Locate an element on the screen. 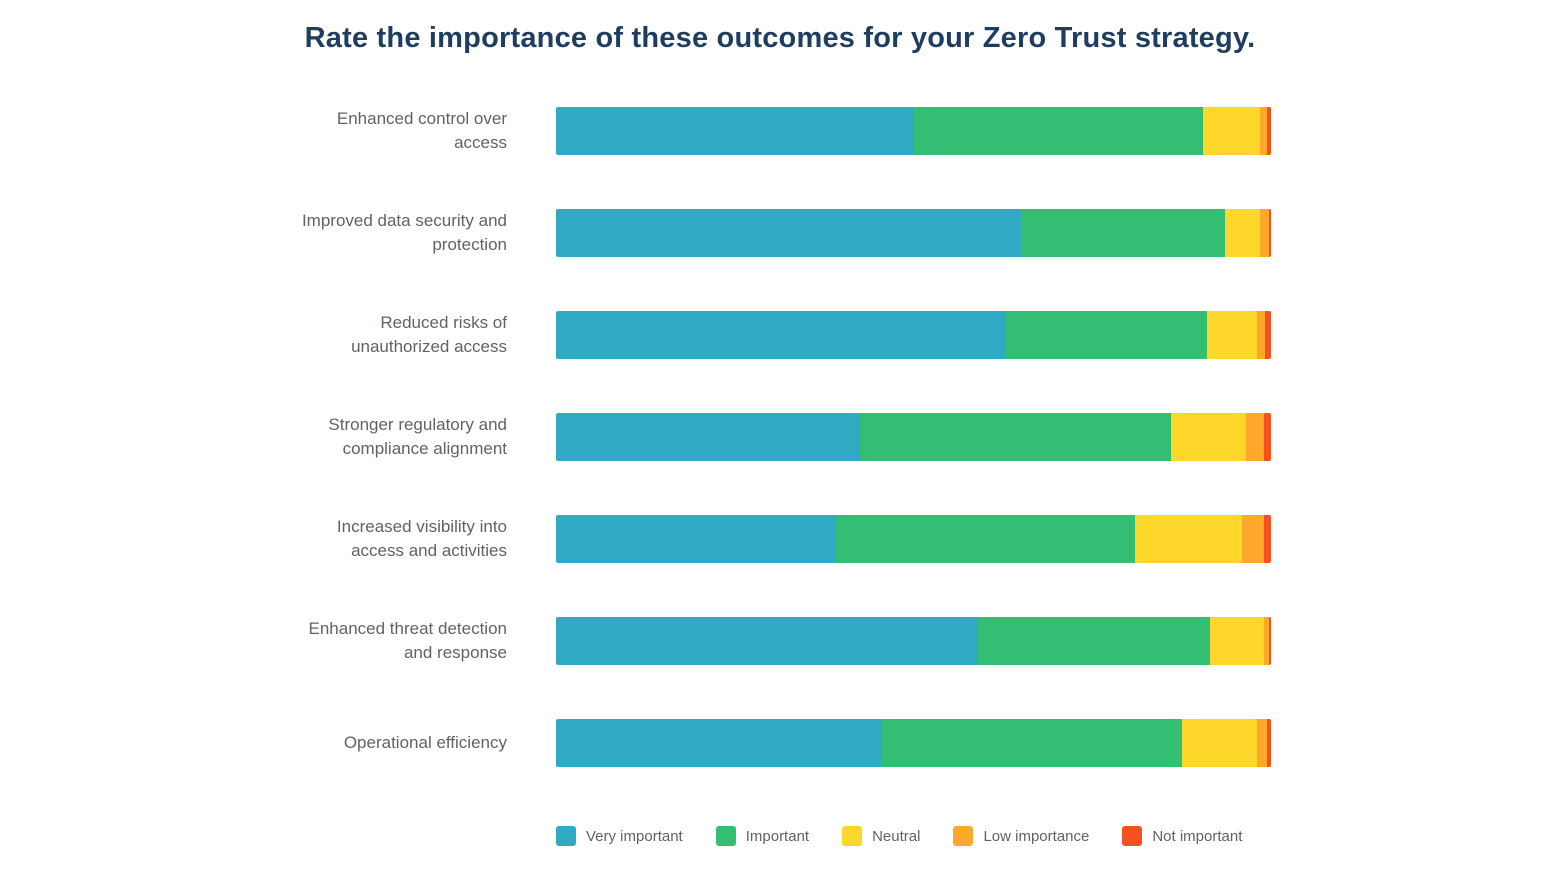 The height and width of the screenshot is (876, 1560). legend-label-not-important: Not important is located at coordinates (1197, 836).